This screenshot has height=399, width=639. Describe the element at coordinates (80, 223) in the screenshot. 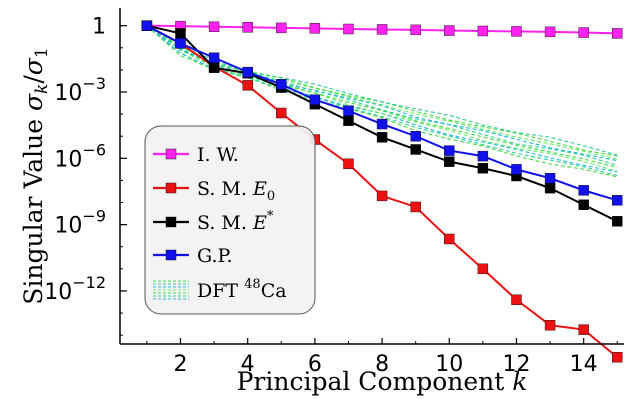

I see `y-tick-label: 10⁻⁹` at that location.